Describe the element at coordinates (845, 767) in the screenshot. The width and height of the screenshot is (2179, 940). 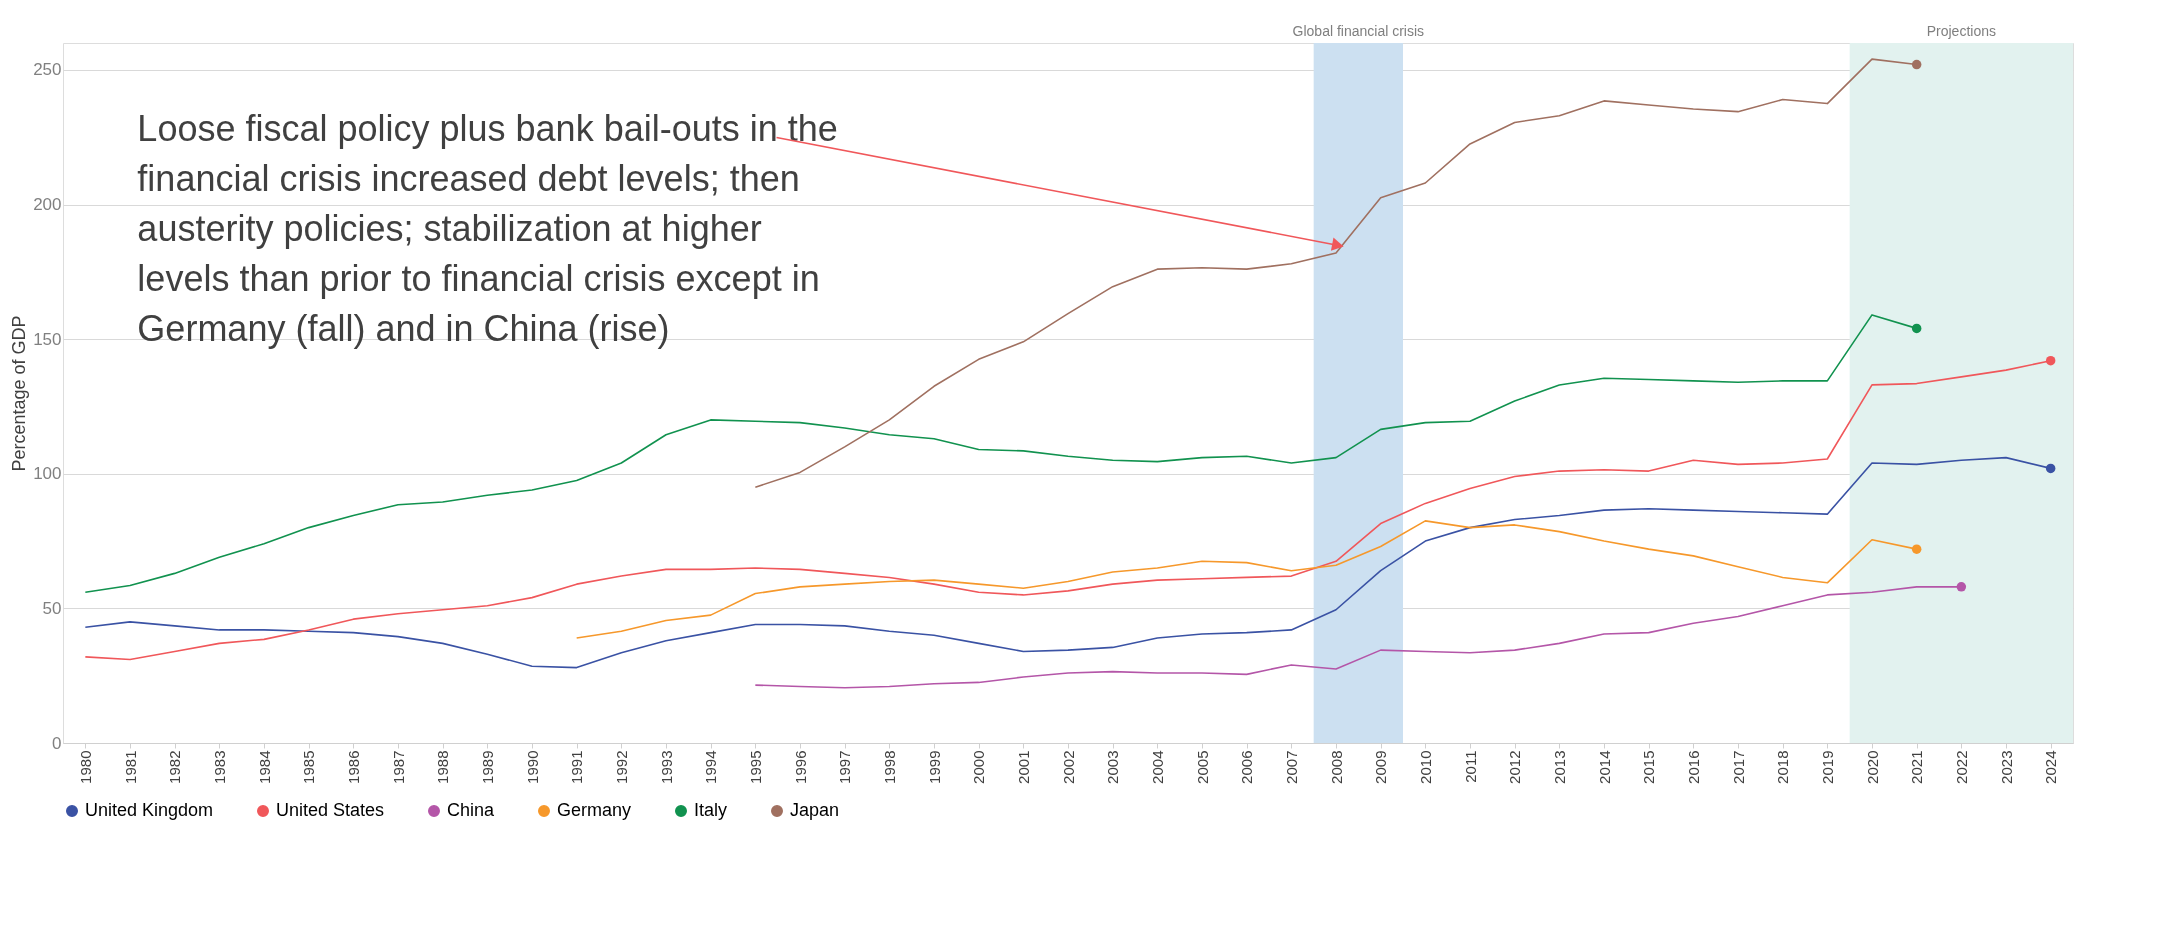
I see `x-tick-label: 1997` at that location.